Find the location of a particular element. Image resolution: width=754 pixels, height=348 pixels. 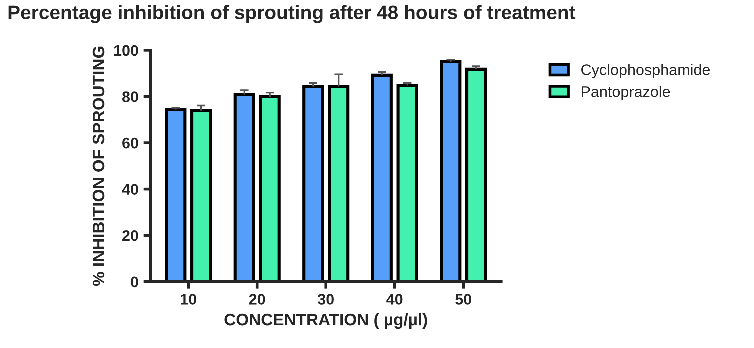

legend-label: Cyclophosphamide is located at coordinates (646, 71).